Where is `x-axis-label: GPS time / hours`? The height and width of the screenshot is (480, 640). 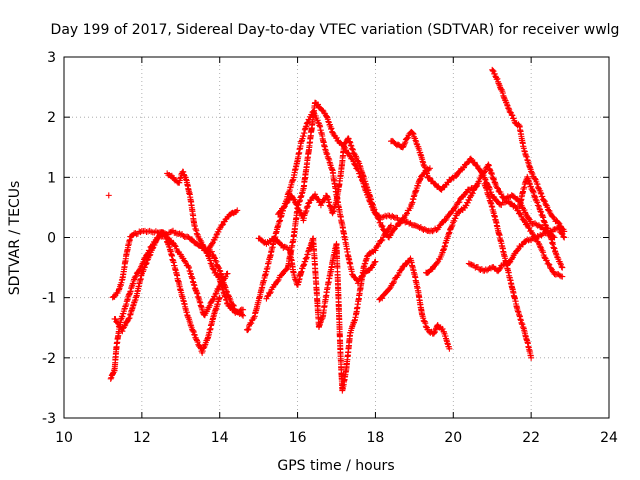 x-axis-label: GPS time / hours is located at coordinates (335, 466).